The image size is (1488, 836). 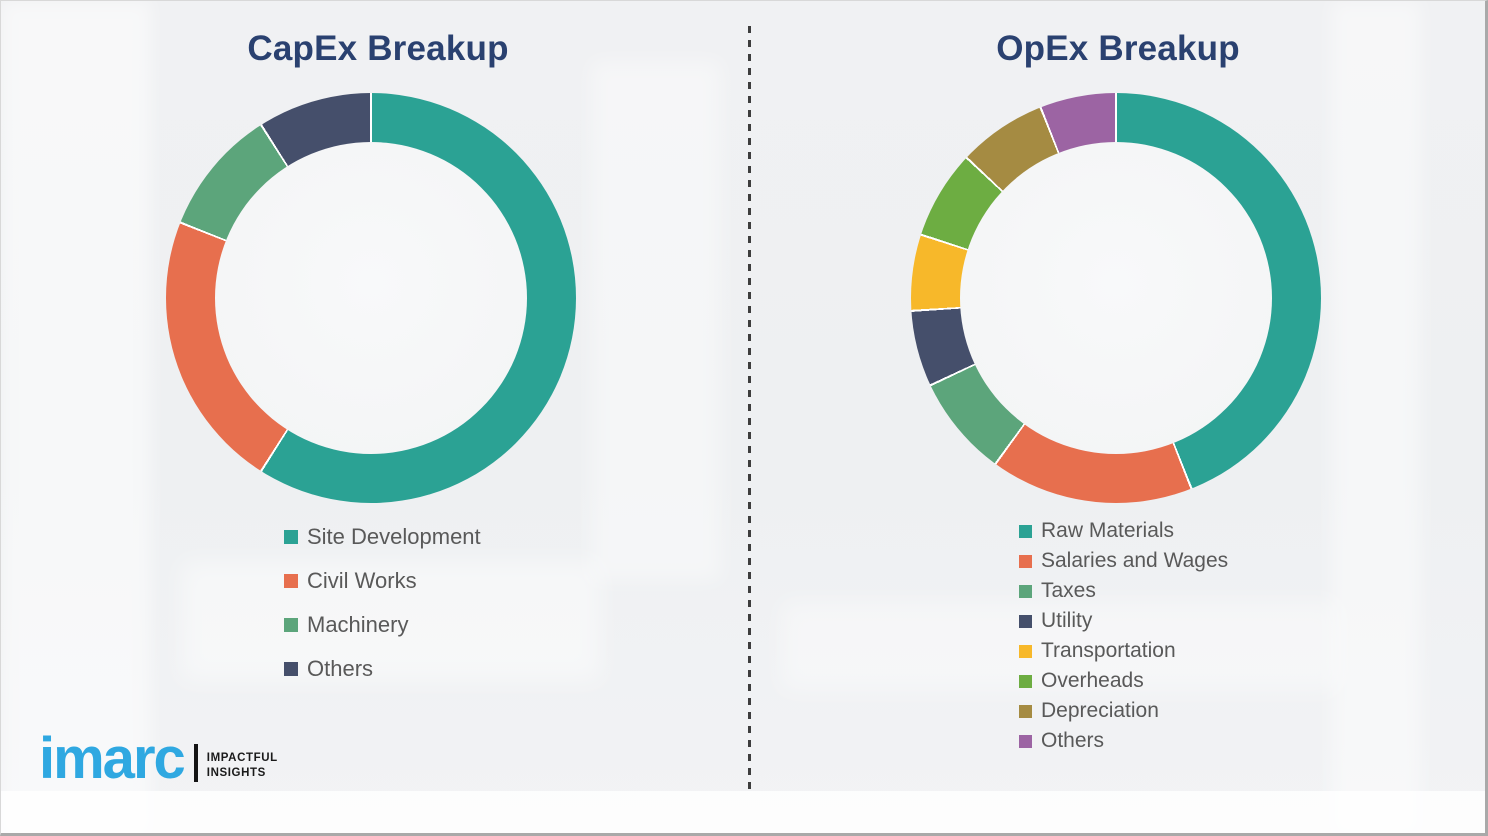 I want to click on legend-label: Machinery, so click(x=358, y=624).